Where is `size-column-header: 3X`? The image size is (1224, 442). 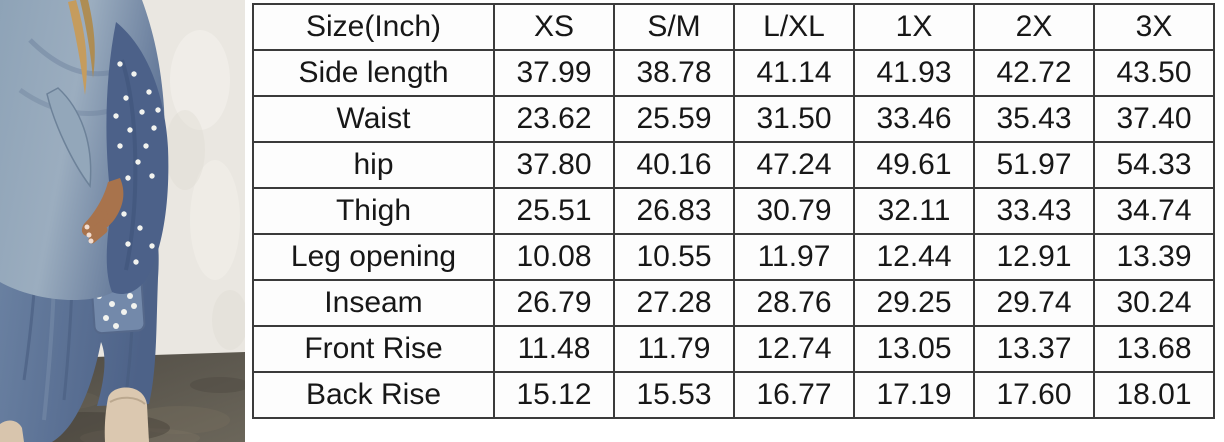
size-column-header: 3X is located at coordinates (1154, 27).